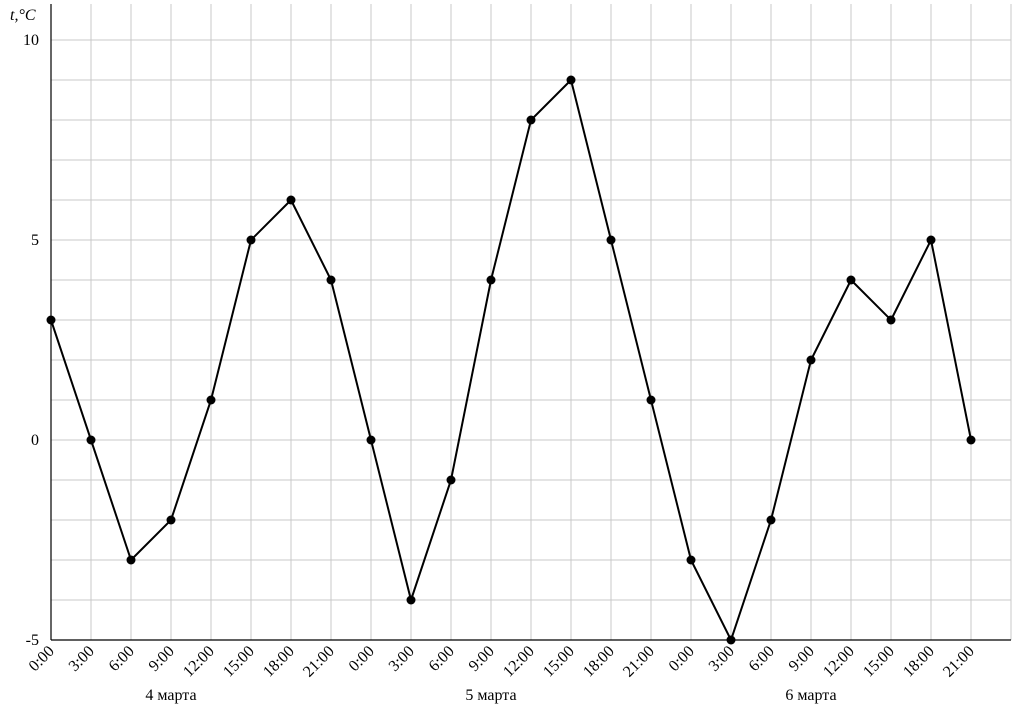 The width and height of the screenshot is (1012, 705). Describe the element at coordinates (35, 240) in the screenshot. I see `y-tick-label: 5` at that location.